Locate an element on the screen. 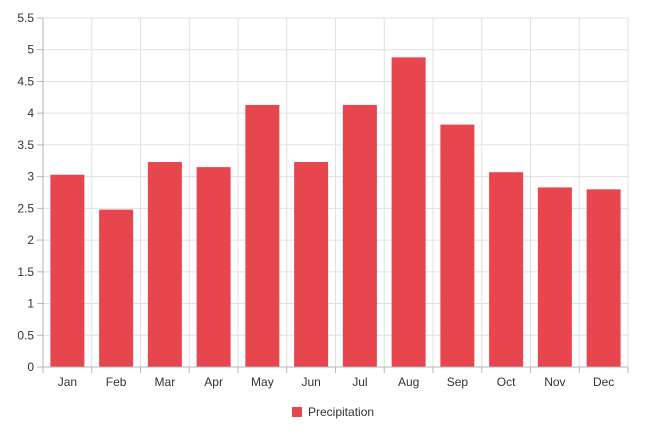 Image resolution: width=646 pixels, height=445 pixels. bar-apr is located at coordinates (213, 267).